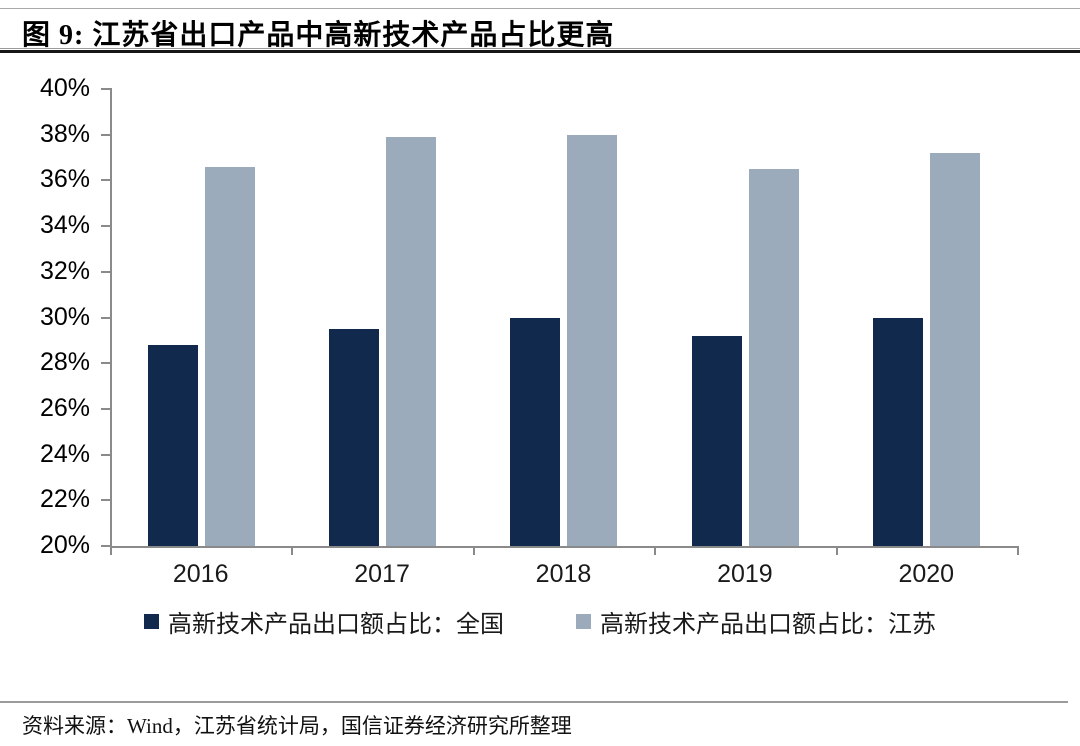 The height and width of the screenshot is (746, 1080). Describe the element at coordinates (898, 431) in the screenshot. I see `bar-national-2020` at that location.